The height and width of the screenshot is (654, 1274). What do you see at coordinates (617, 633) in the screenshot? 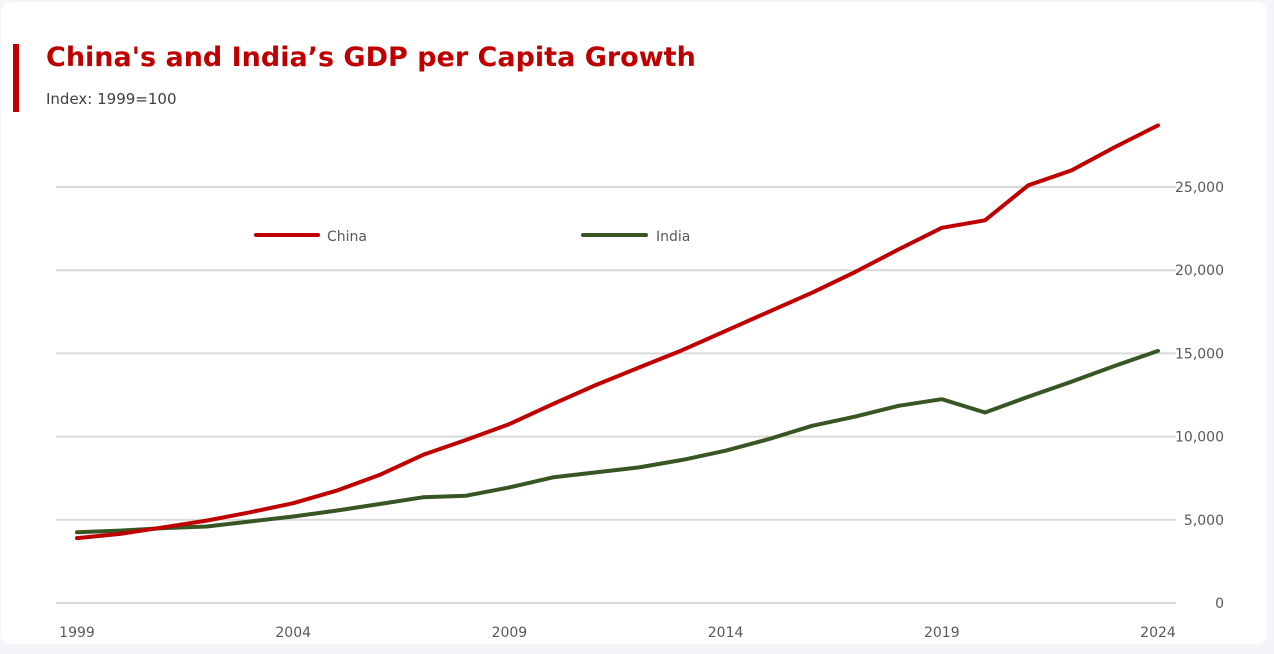
I see `x-axis-ticks: 1999 2004 2009 2014 2019 2024` at bounding box center [617, 633].